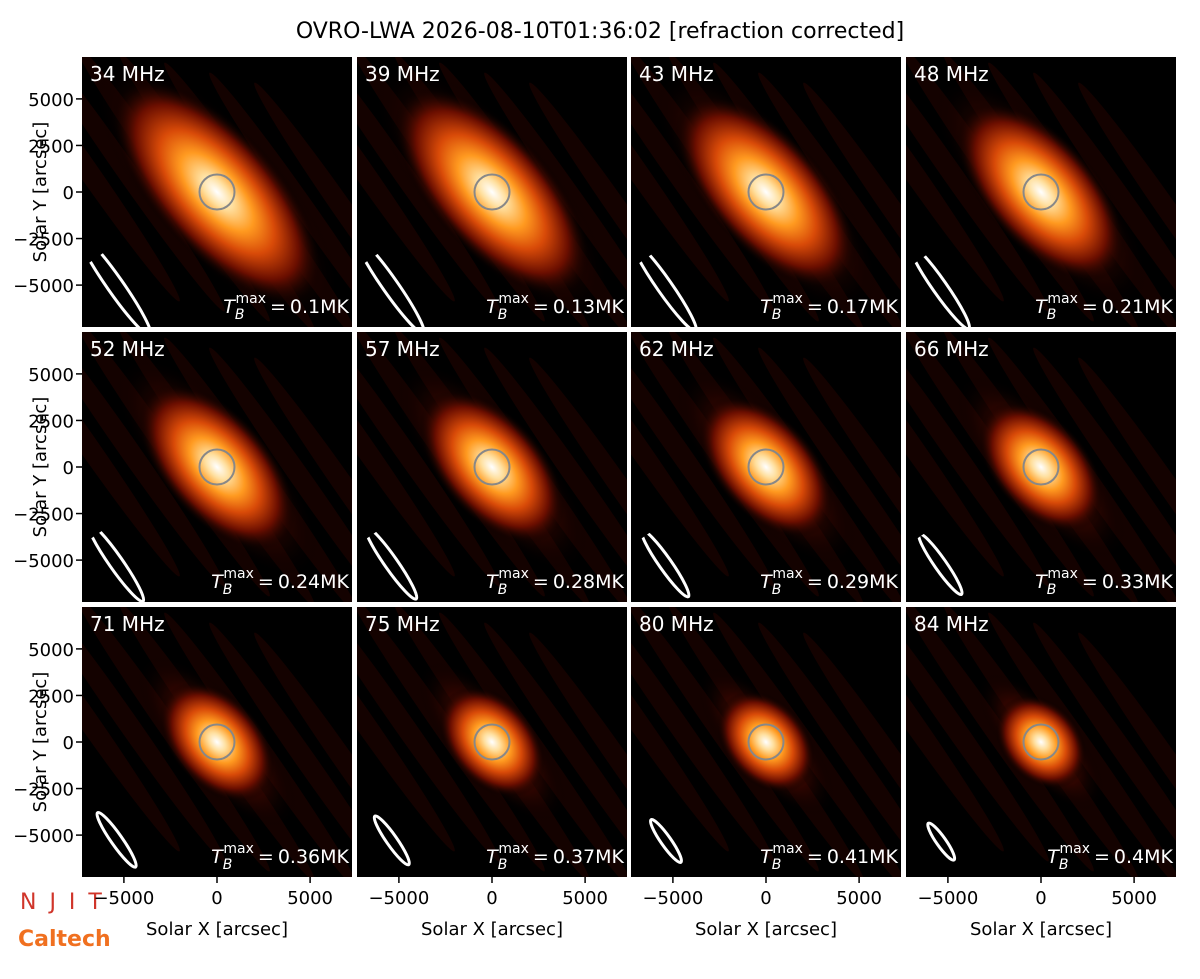 The image size is (1200, 979). What do you see at coordinates (40, 467) in the screenshot?
I see `y-axis-label: Solar Y [arcsec]` at bounding box center [40, 467].